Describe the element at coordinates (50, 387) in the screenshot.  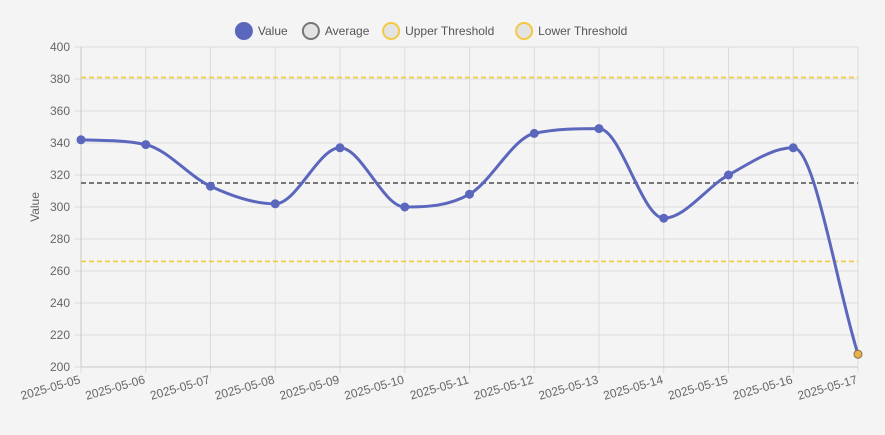
I see `x-tick-label: 2025-05-05` at that location.